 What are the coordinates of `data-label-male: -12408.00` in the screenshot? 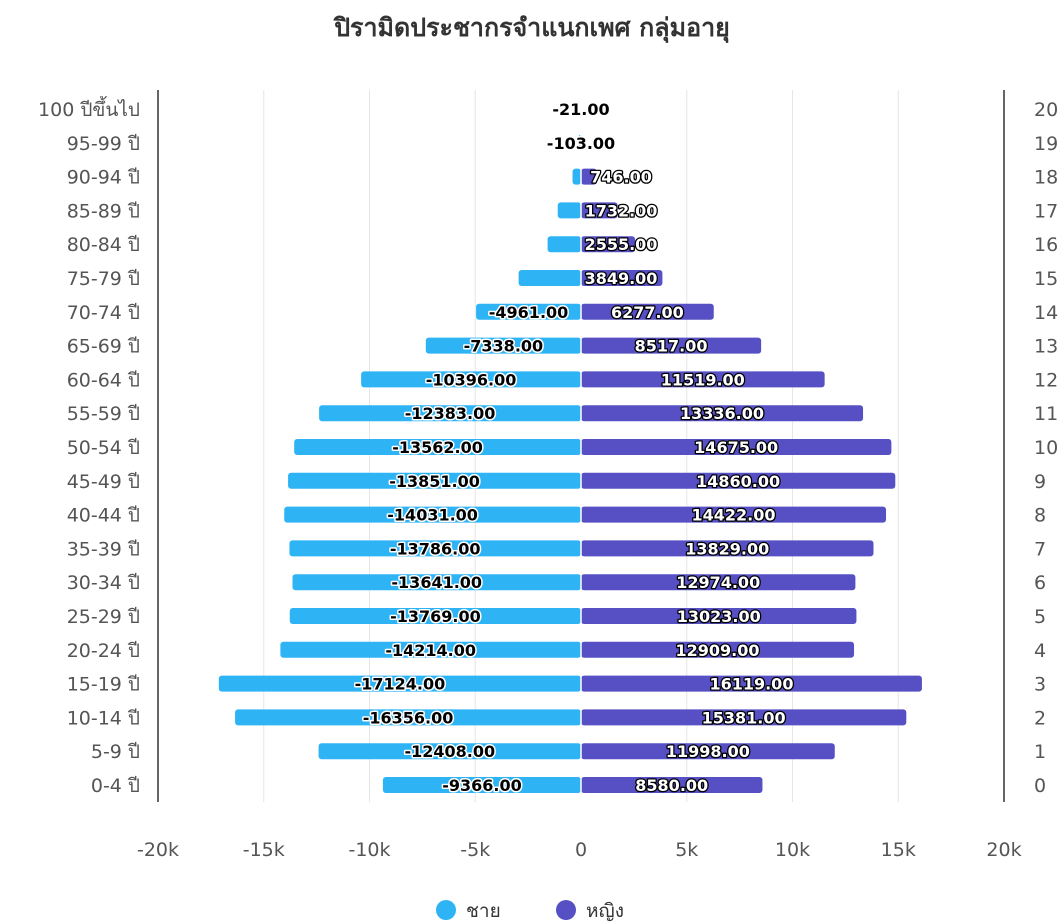 It's located at (449, 751).